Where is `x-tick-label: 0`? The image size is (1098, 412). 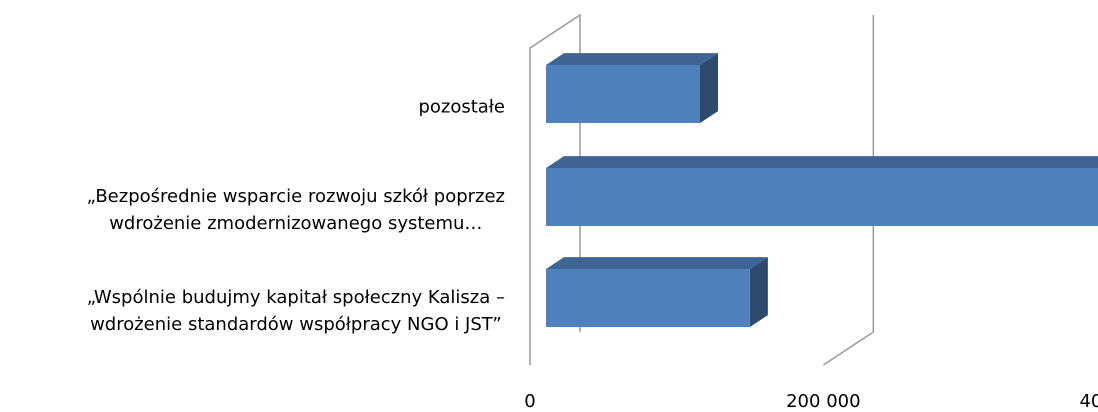
x-tick-label: 0 is located at coordinates (529, 401).